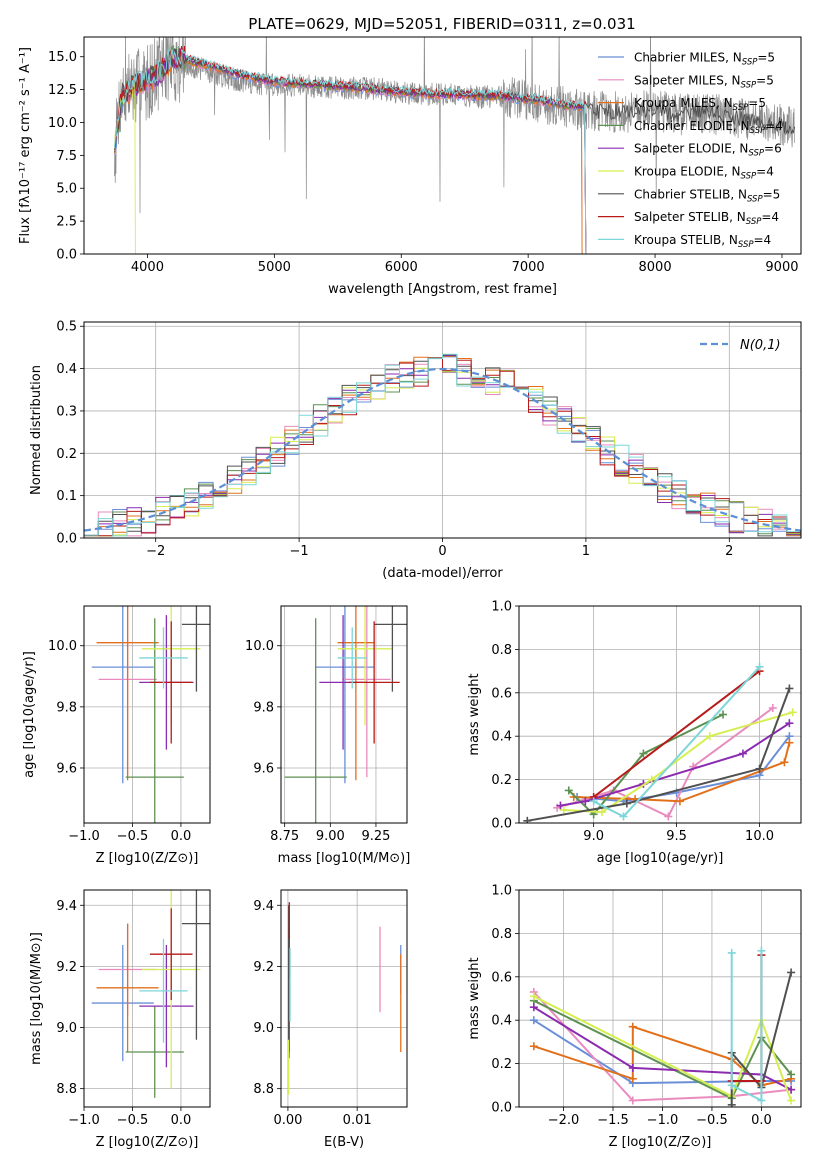 The width and height of the screenshot is (819, 1170). What do you see at coordinates (687, 80) in the screenshot?
I see `legend-entry-main: Salpeter MILES, N` at bounding box center [687, 80].